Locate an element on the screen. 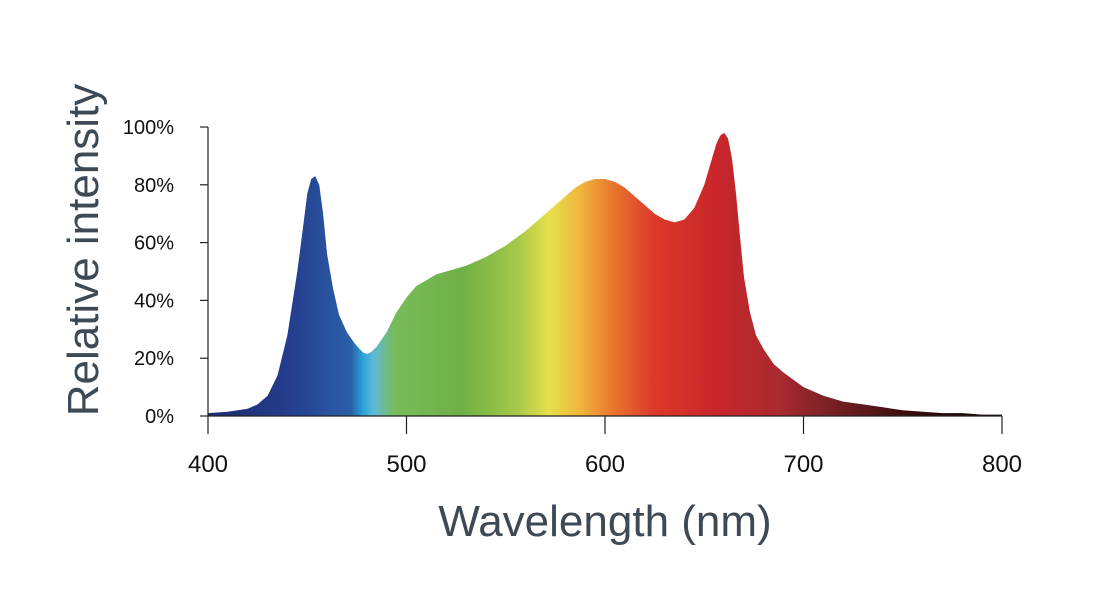 The width and height of the screenshot is (1097, 592). y-tick-label: 100% is located at coordinates (148, 128).